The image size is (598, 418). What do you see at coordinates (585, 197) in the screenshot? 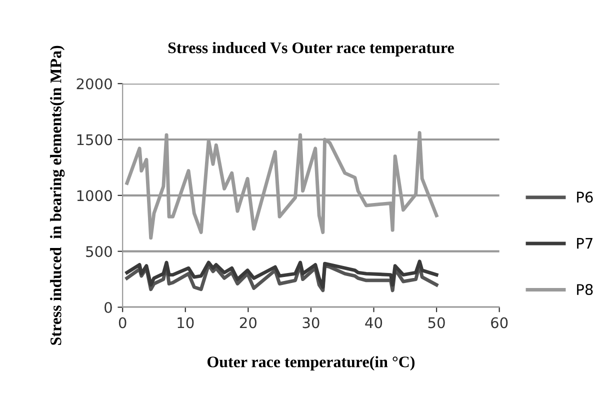
I see `legend-label: P6` at bounding box center [585, 197].